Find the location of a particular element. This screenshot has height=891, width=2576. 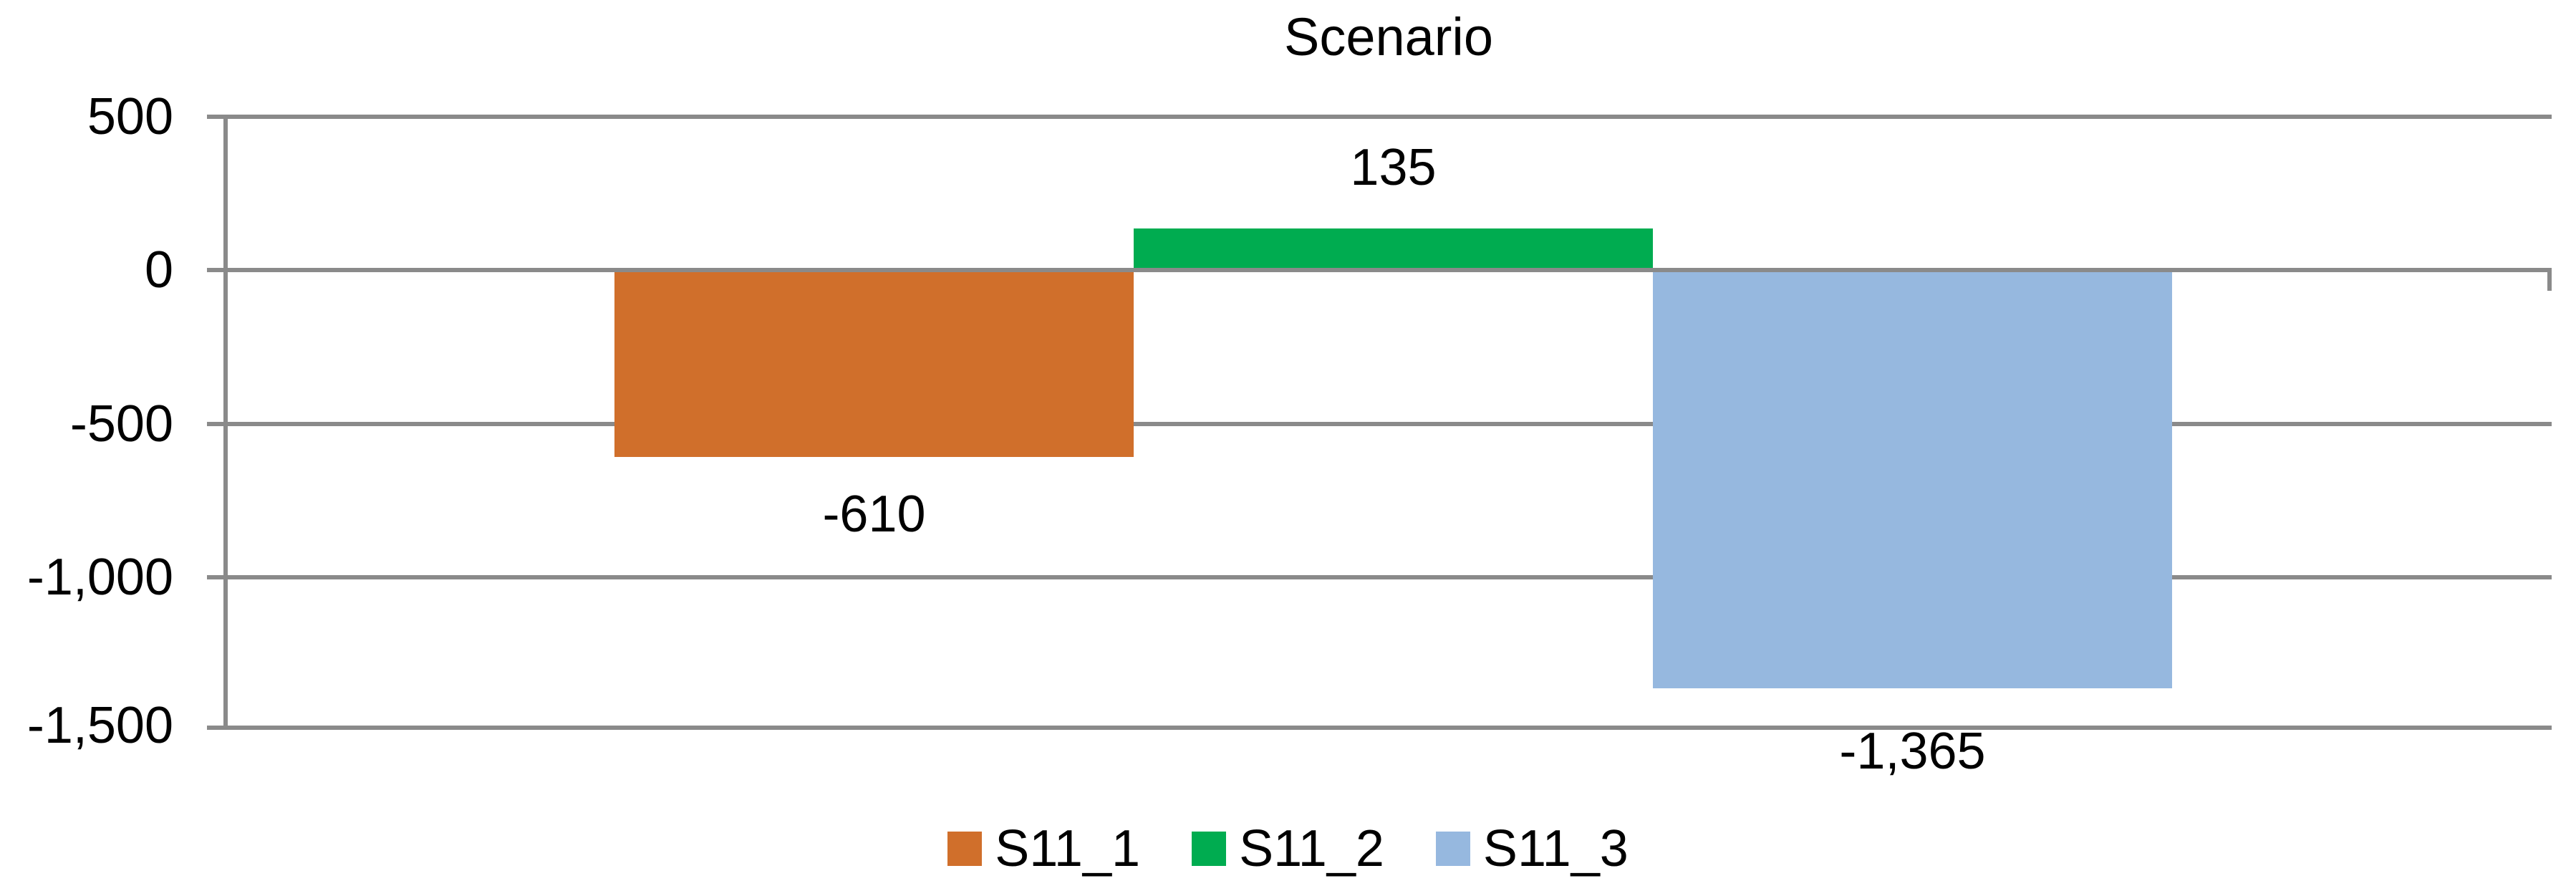

gridline-neg1000 is located at coordinates (1379, 577).